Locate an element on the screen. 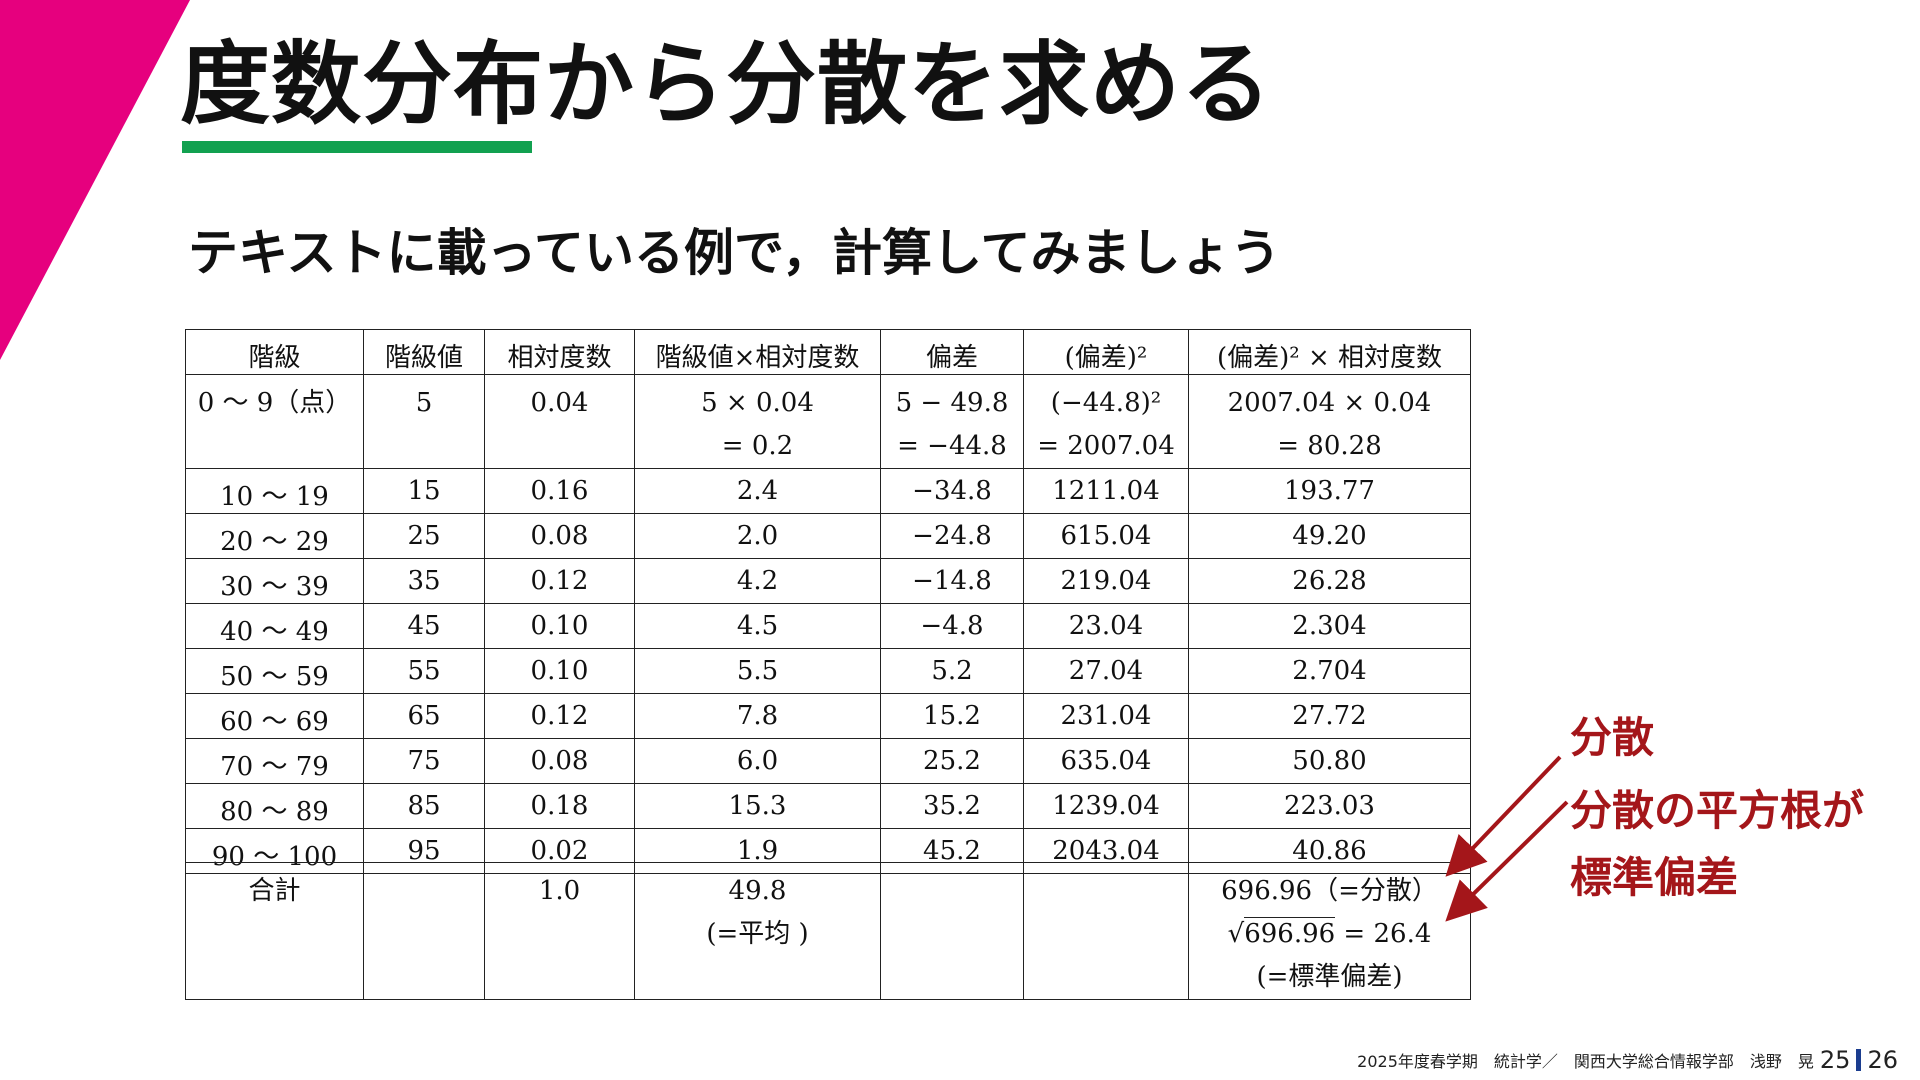  sqrt-radicand: 696.96 is located at coordinates (1290, 933).